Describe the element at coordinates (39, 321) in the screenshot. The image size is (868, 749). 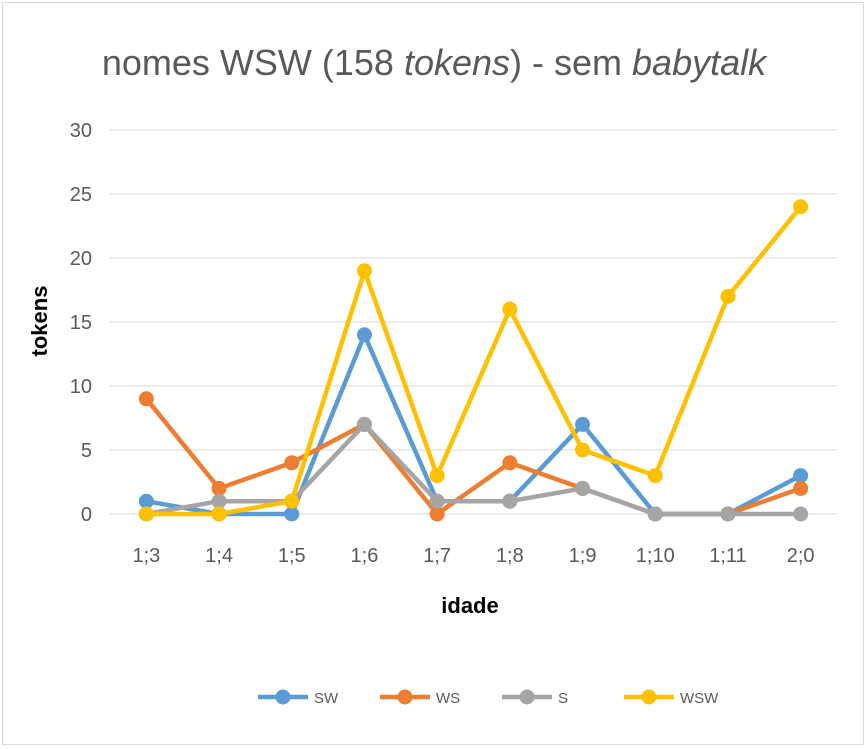
I see `y-axis-title: tokens` at that location.